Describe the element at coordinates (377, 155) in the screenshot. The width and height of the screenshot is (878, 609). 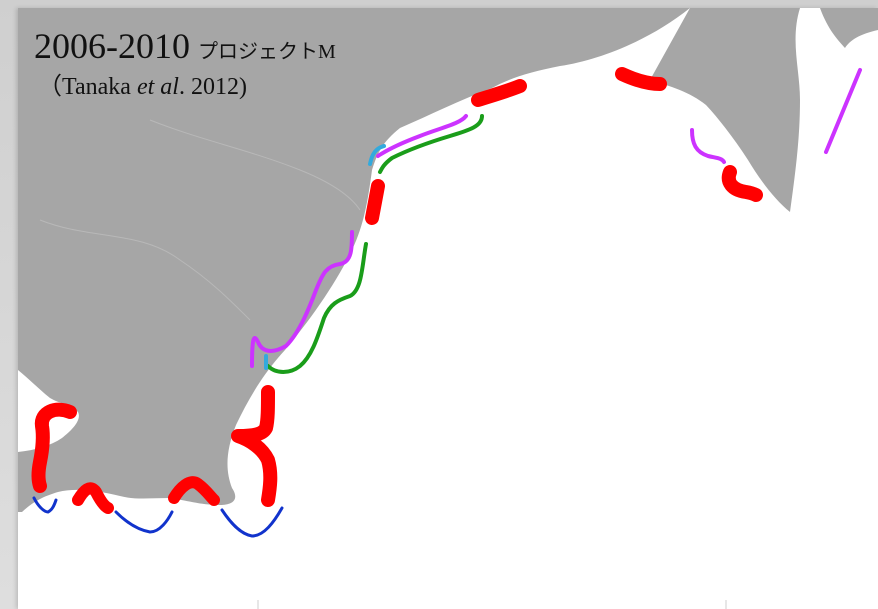
I see `cyan-segment` at that location.